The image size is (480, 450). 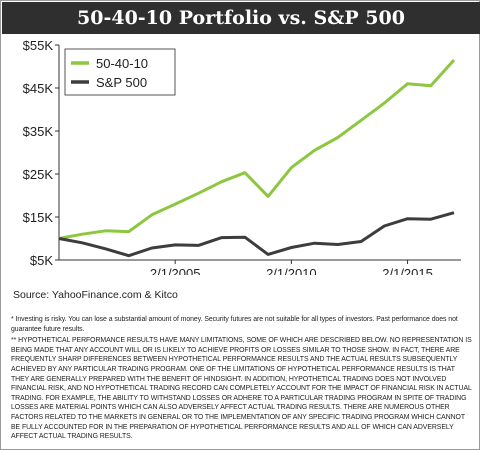 What do you see at coordinates (407, 270) in the screenshot?
I see `x-tick-label: 2/1/2015` at bounding box center [407, 270].